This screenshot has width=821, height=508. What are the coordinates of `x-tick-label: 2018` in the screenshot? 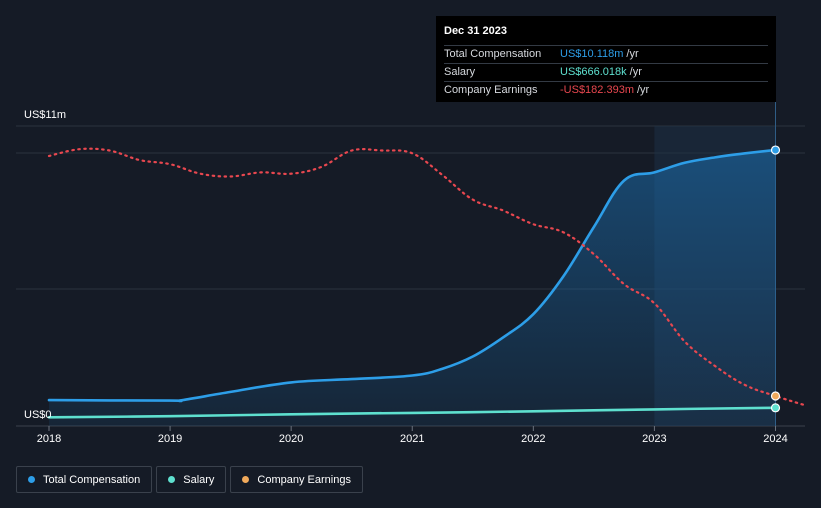 It's located at (49, 439).